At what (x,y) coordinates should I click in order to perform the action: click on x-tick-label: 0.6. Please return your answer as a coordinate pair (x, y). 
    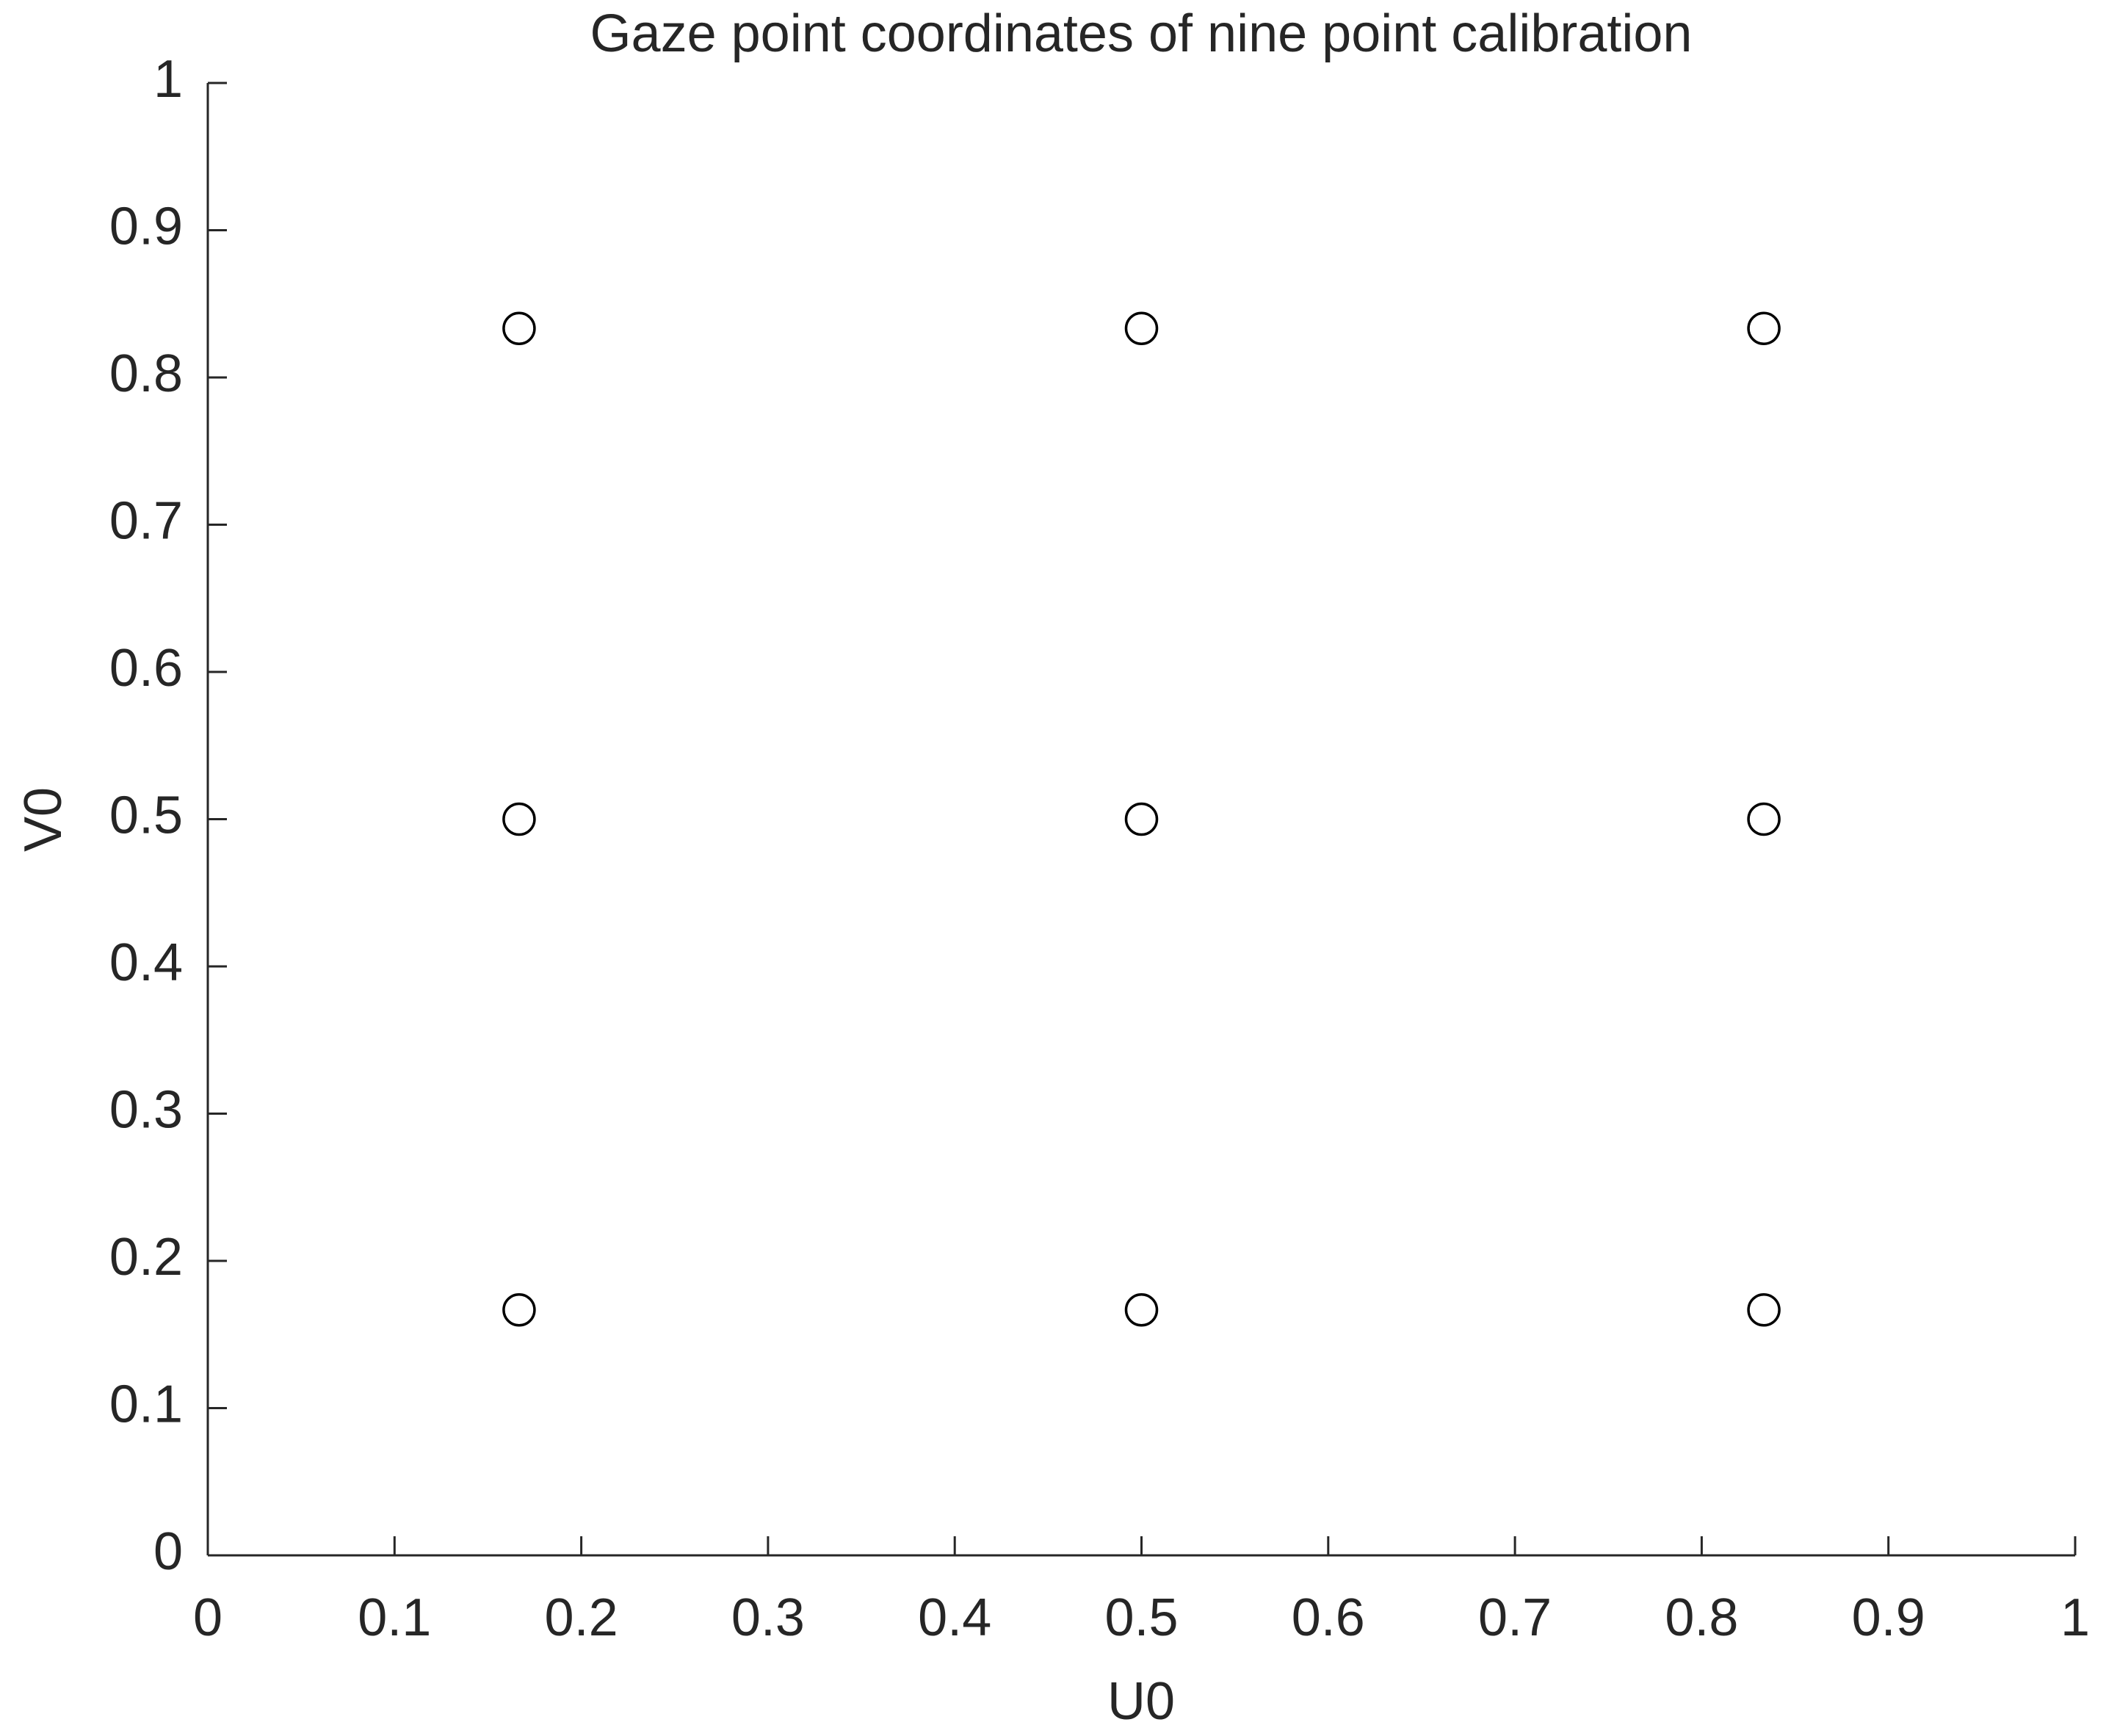
    Looking at the image, I should click on (1328, 1617).